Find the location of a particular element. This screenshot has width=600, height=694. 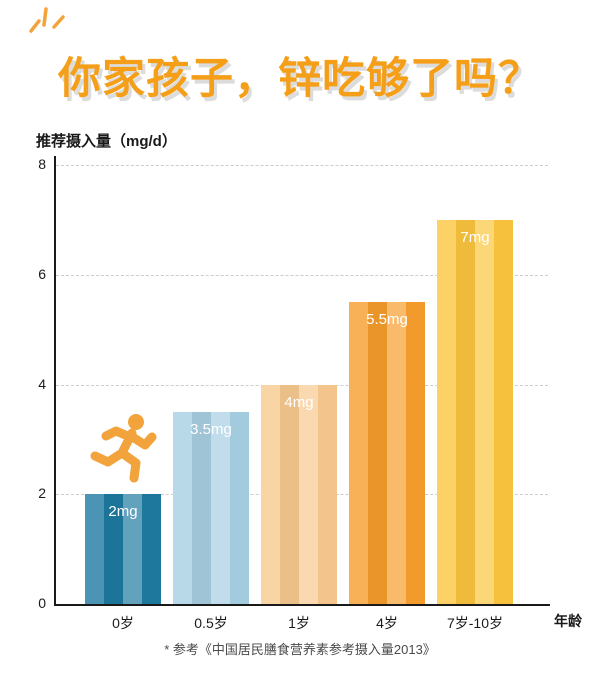

y-tick-label: 4 is located at coordinates (42, 383).